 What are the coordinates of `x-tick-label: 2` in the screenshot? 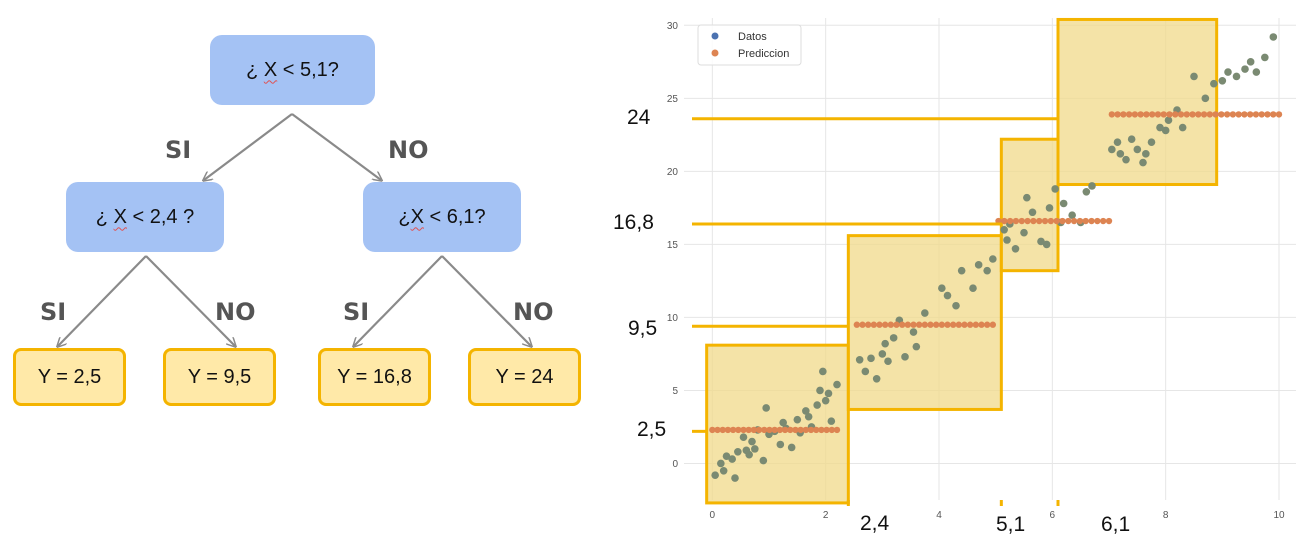 It's located at (826, 515).